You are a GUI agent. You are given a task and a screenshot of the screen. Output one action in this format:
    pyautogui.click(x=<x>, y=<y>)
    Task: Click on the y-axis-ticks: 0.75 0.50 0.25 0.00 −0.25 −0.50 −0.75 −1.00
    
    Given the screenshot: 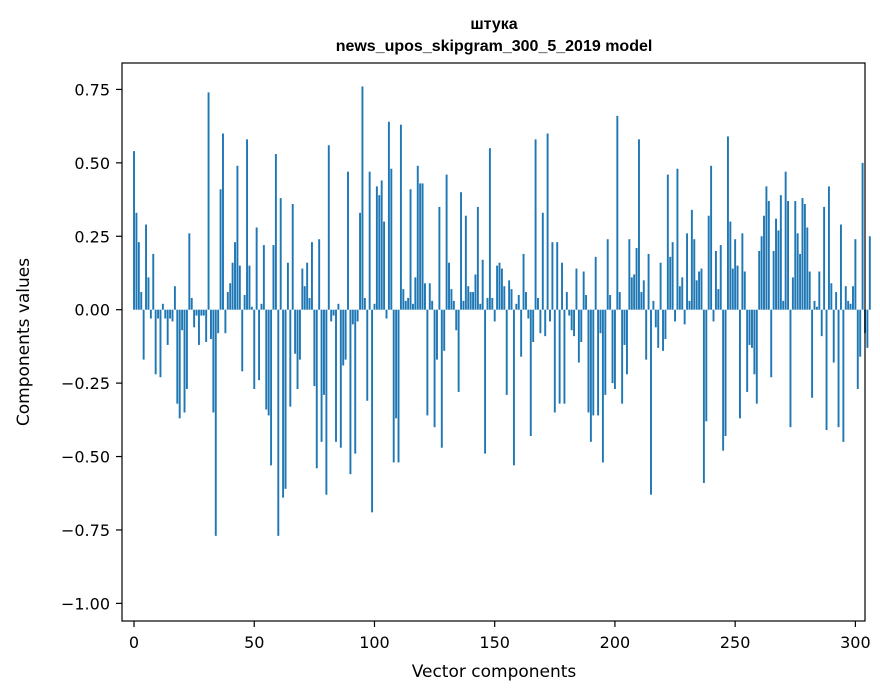 What is the action you would take?
    pyautogui.click(x=91, y=346)
    